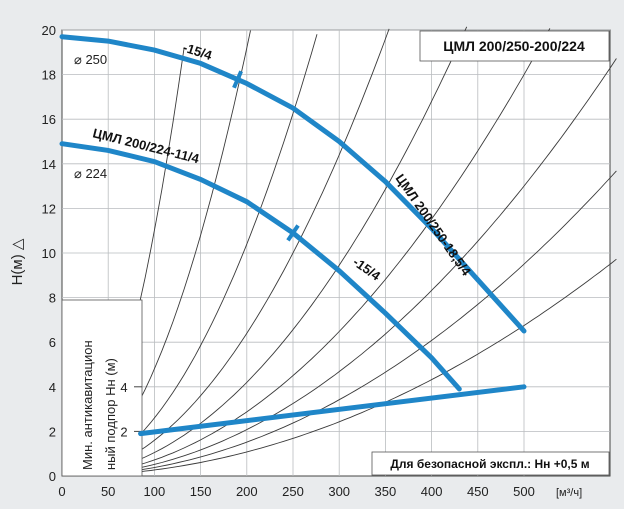  I want to click on x-tick-label: 100, so click(155, 491).